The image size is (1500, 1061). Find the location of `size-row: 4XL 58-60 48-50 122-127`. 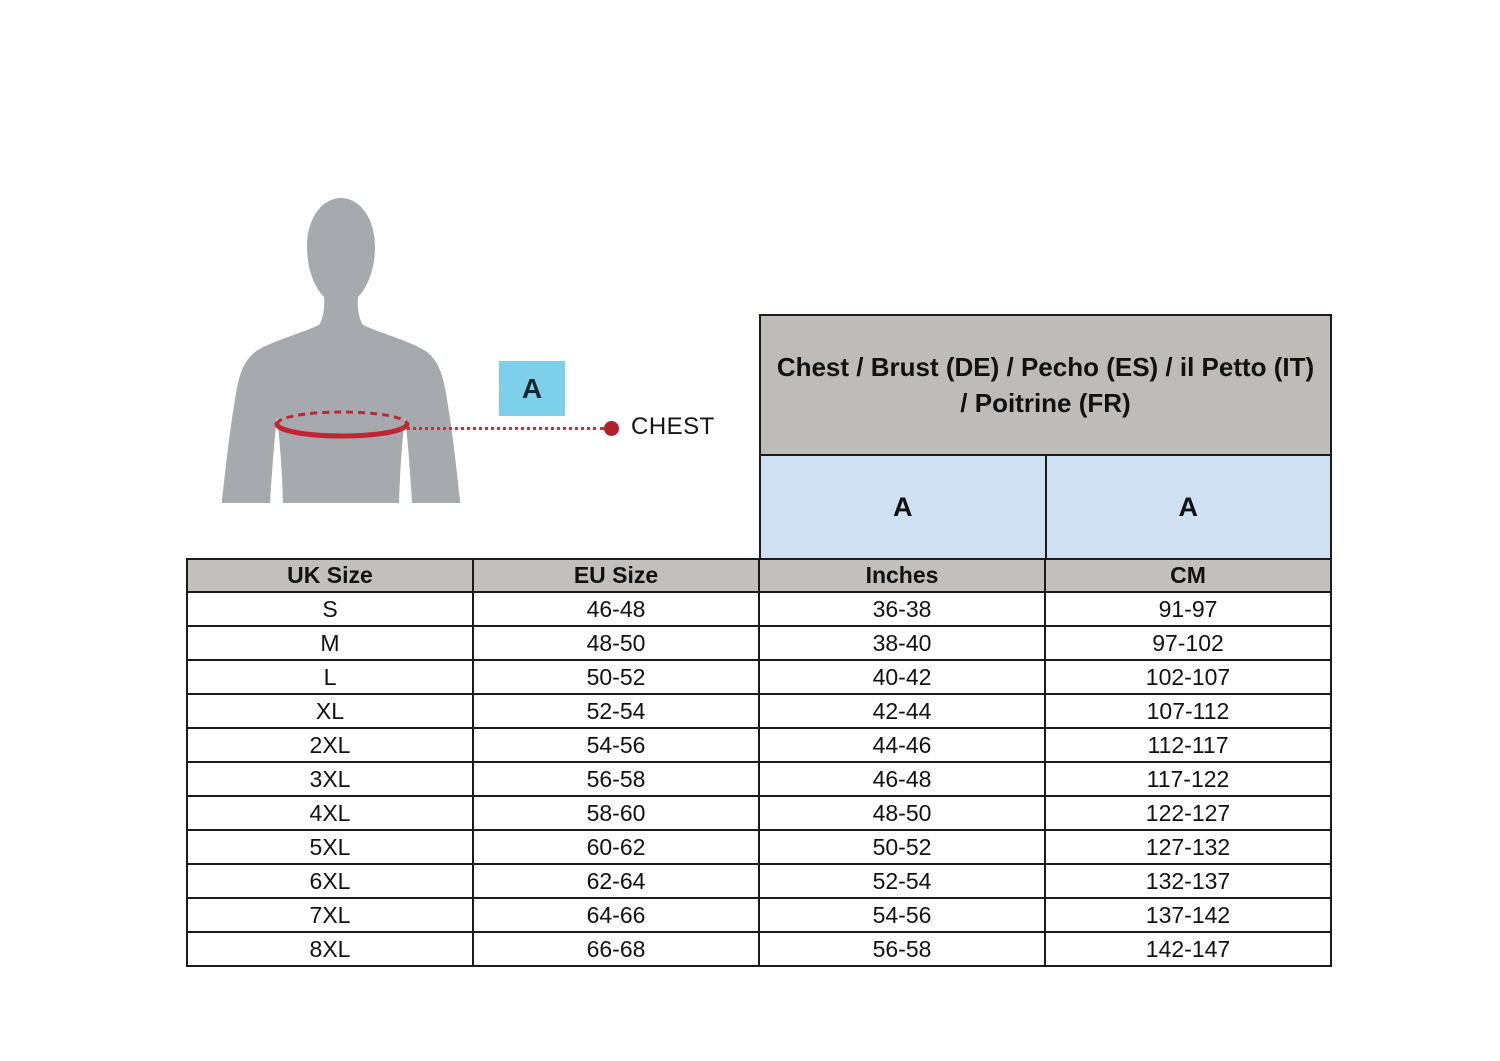

size-row: 4XL 58-60 48-50 122-127 is located at coordinates (759, 813).